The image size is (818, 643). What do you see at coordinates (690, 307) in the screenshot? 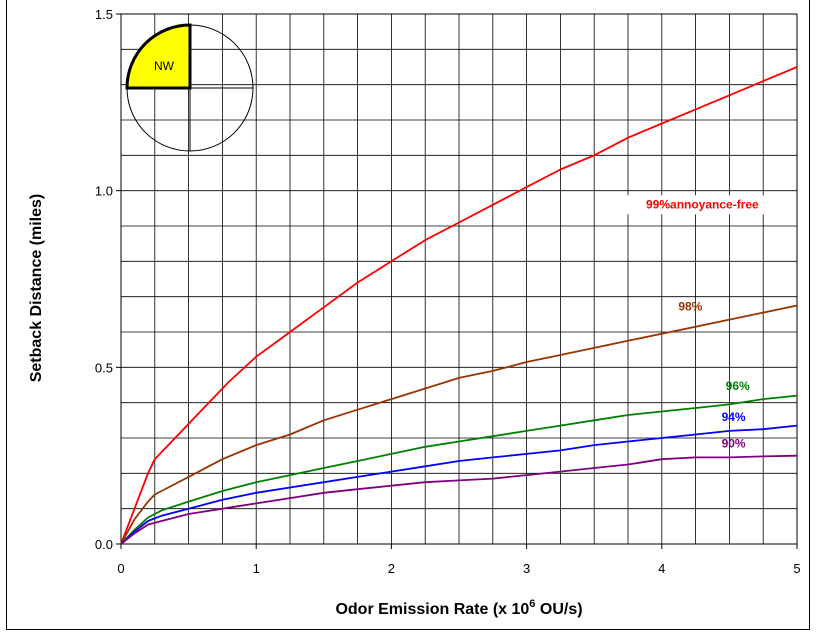
I see `series-label-1: 98%` at bounding box center [690, 307].